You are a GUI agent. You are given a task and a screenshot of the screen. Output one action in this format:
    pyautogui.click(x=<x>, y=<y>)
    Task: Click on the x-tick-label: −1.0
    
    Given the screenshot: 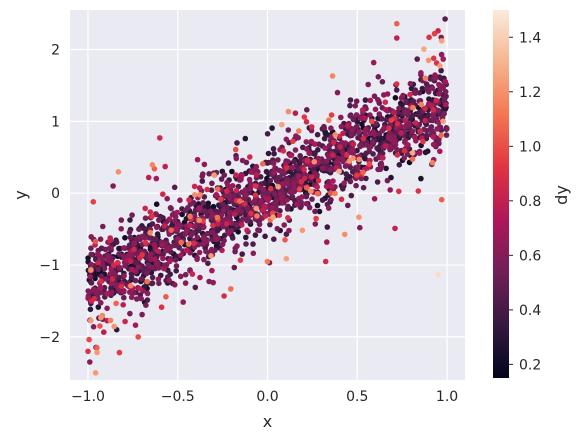 What is the action you would take?
    pyautogui.click(x=88, y=397)
    